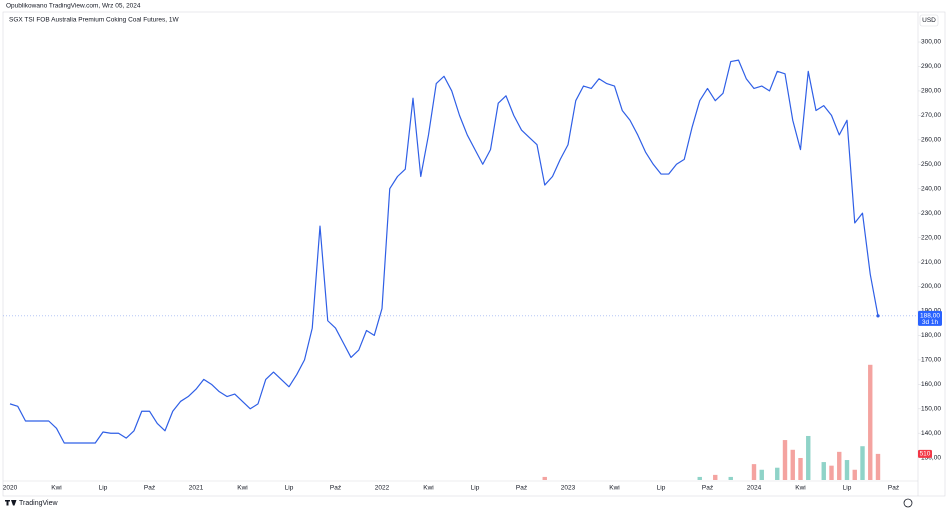 The image size is (948, 511). Describe the element at coordinates (931, 262) in the screenshot. I see `y-tick-label: 210,00` at that location.